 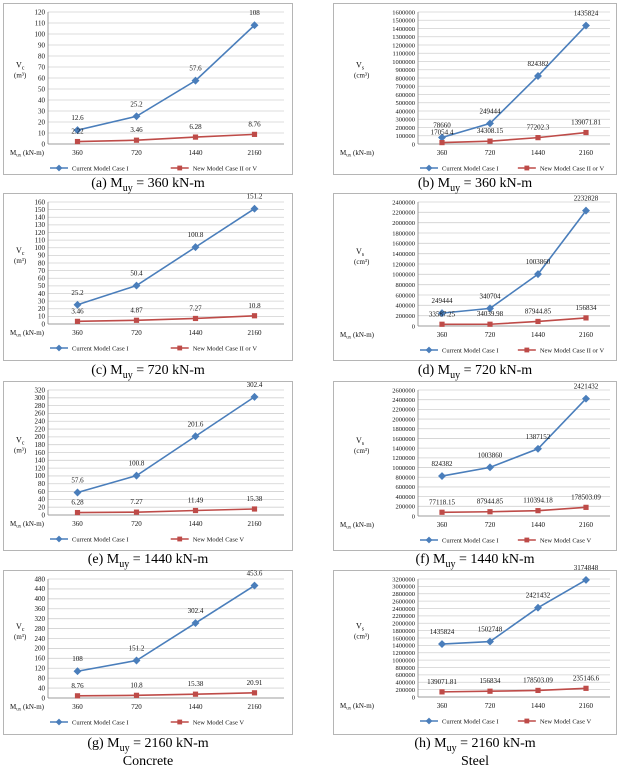 What do you see at coordinates (403, 54) in the screenshot?
I see `y-tick-label: 1100000` at bounding box center [403, 54].